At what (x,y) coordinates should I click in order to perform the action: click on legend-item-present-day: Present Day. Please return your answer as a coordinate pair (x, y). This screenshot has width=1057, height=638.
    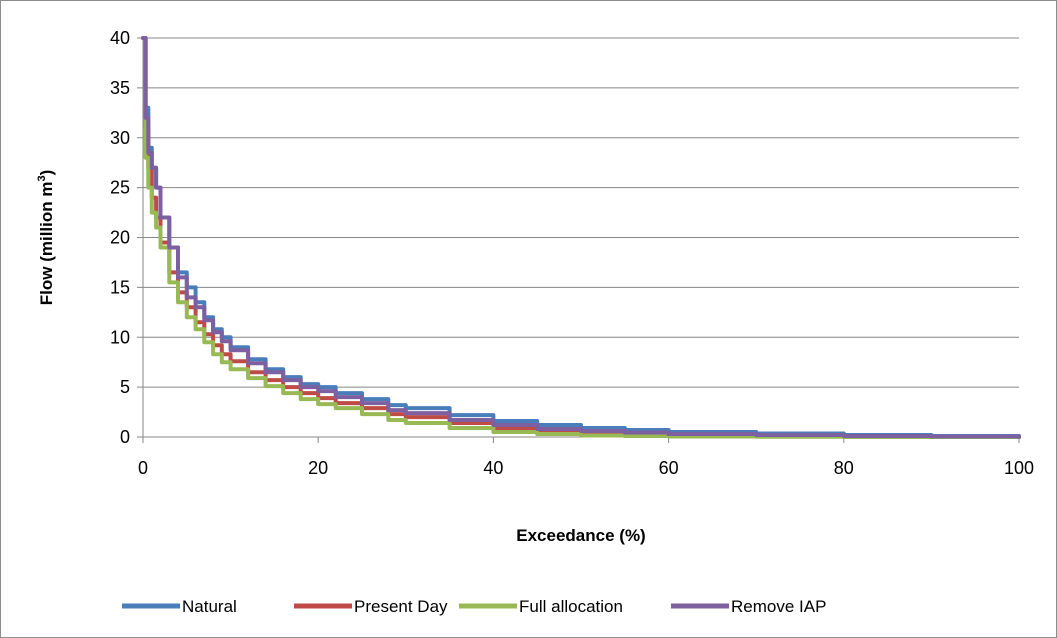
    Looking at the image, I should click on (371, 606).